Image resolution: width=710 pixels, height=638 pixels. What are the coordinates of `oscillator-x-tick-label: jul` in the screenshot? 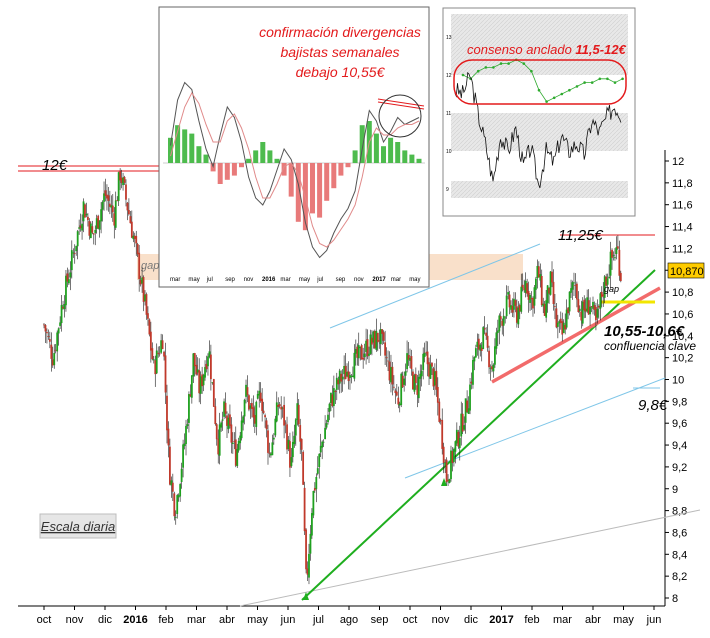 It's located at (319, 280).